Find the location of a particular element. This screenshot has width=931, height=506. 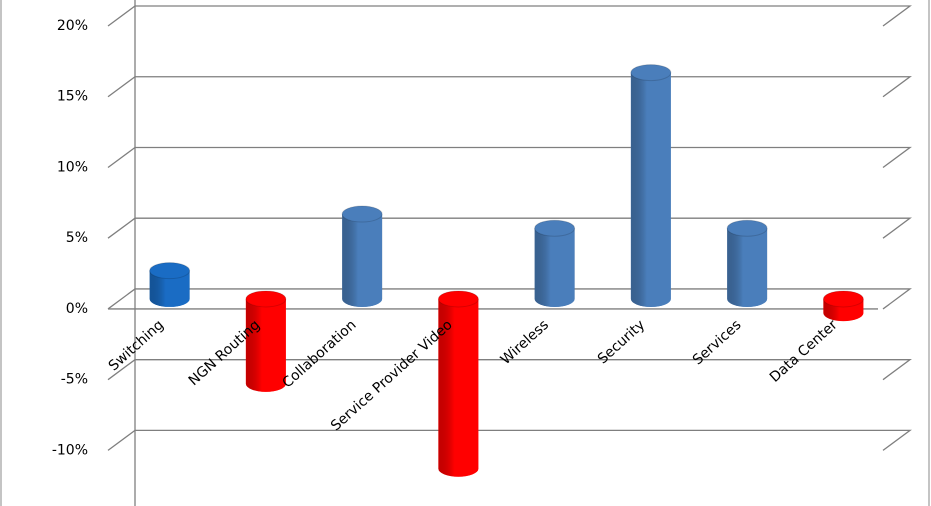

x-tick-label: Services is located at coordinates (717, 342).